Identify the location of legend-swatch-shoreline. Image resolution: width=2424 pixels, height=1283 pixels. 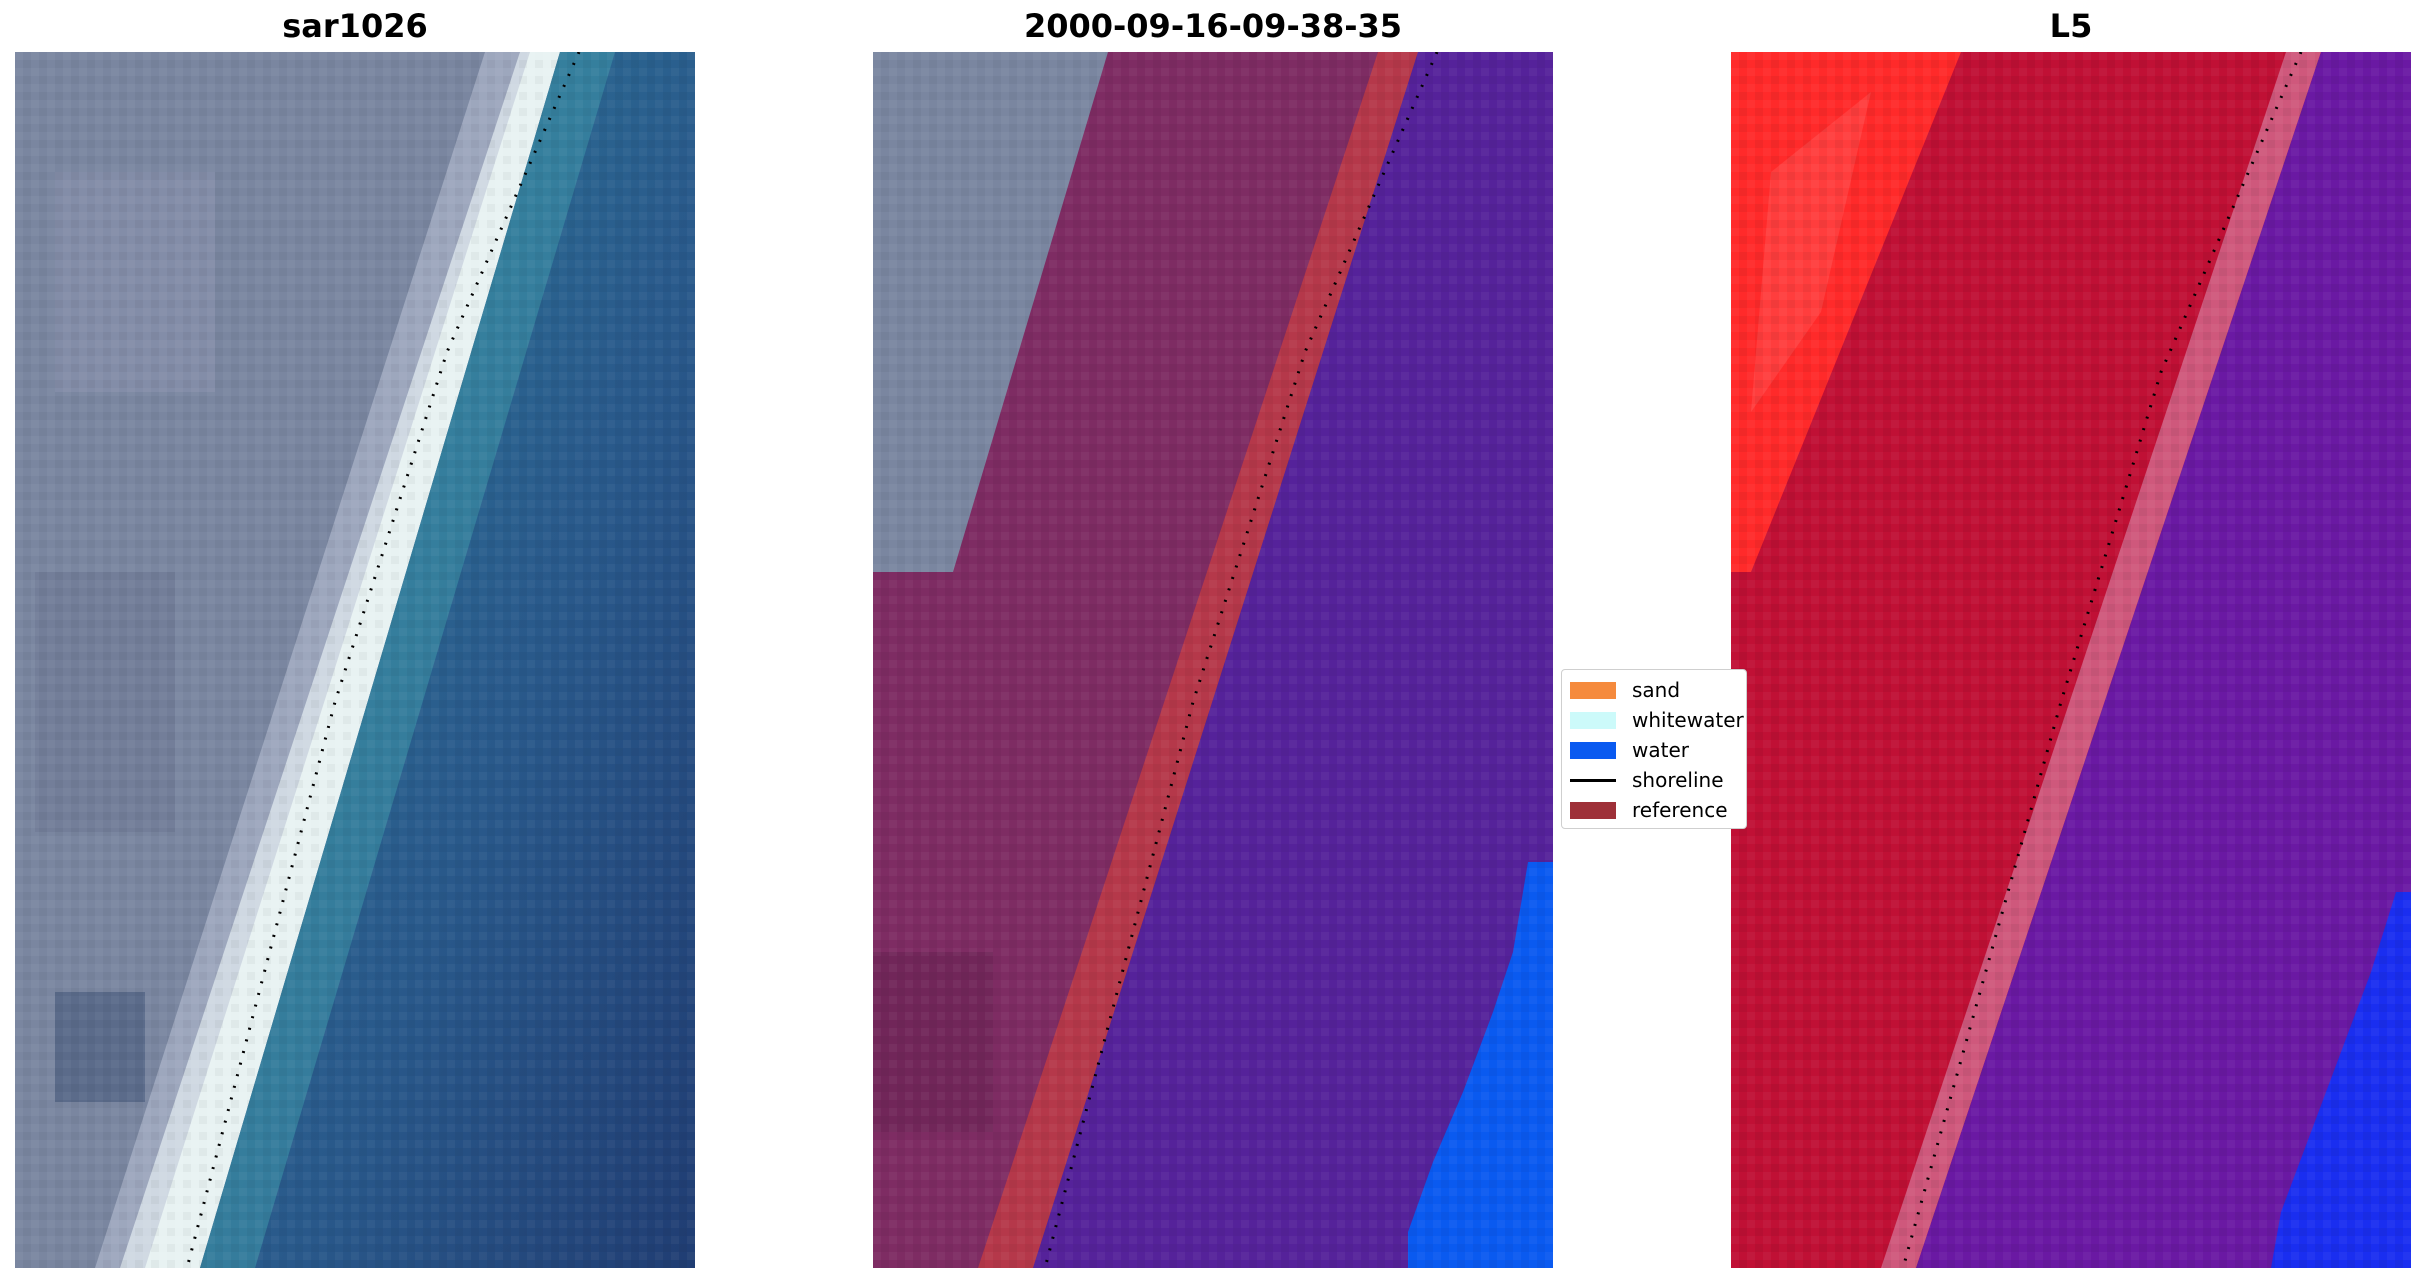
(1593, 780).